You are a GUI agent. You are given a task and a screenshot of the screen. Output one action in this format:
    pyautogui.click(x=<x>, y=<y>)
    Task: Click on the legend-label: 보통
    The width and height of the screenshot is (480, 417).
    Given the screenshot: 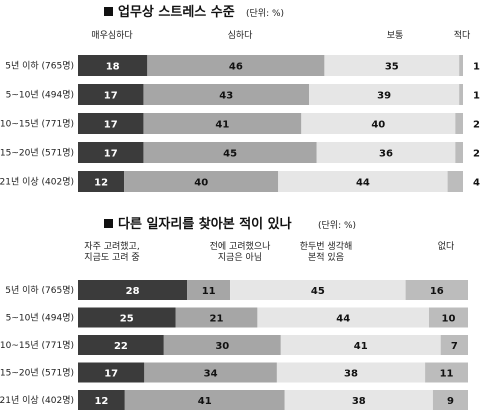 What is the action you would take?
    pyautogui.click(x=395, y=35)
    